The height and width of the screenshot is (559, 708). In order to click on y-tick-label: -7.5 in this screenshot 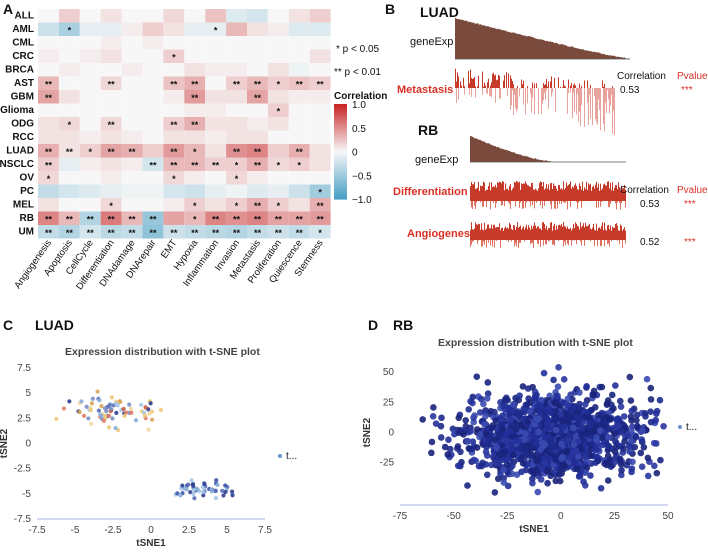, I will do `click(23, 519)`.